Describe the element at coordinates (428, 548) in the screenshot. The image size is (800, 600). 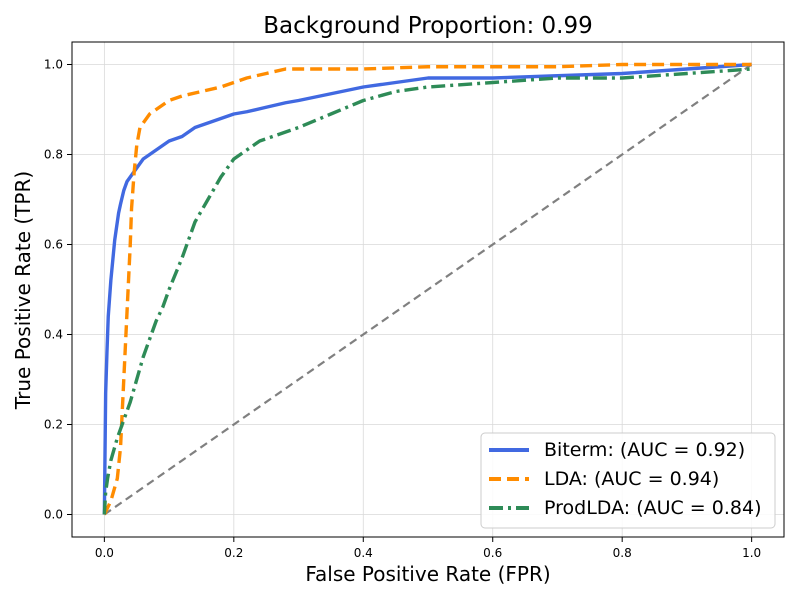
I see `x-axis-ticks: 0.0 0.2 0.4 0.6 0.8 1.0` at that location.